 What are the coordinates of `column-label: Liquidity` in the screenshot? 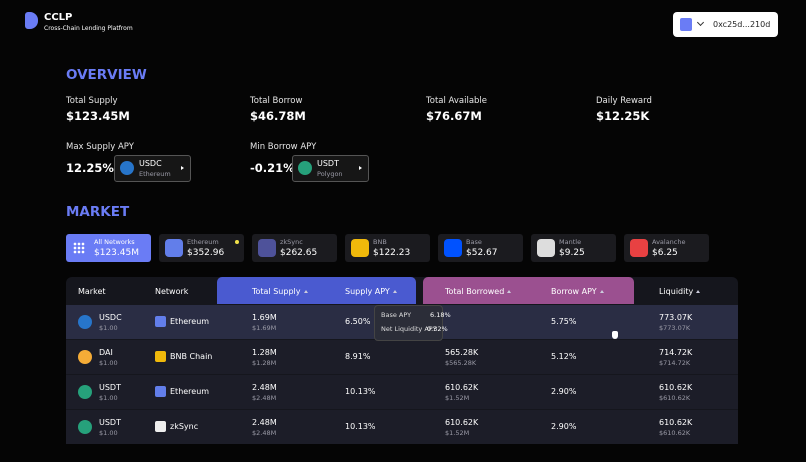 It's located at (676, 291).